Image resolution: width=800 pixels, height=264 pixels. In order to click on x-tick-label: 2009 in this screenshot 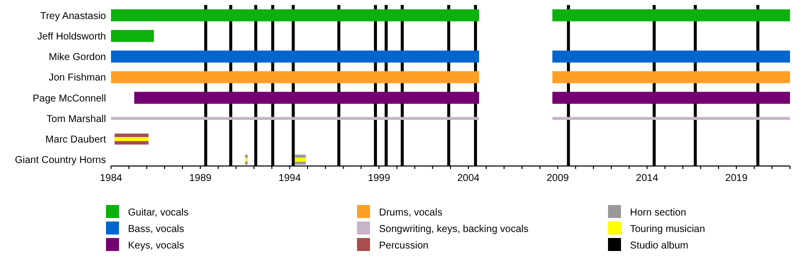, I will do `click(558, 178)`.